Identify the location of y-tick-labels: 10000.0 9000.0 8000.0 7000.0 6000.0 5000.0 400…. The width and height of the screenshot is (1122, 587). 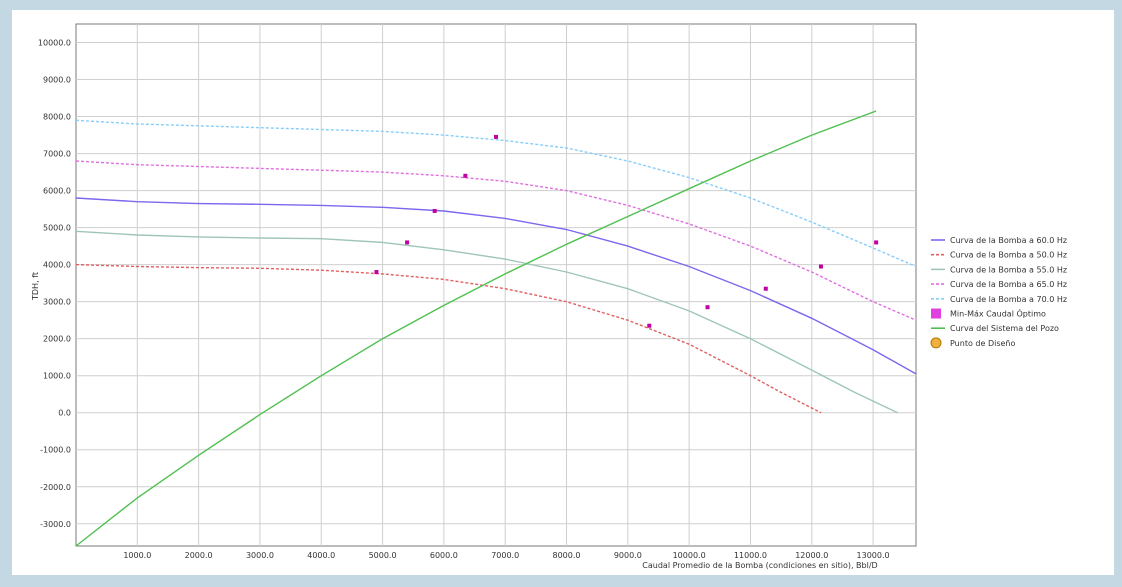
(54, 284).